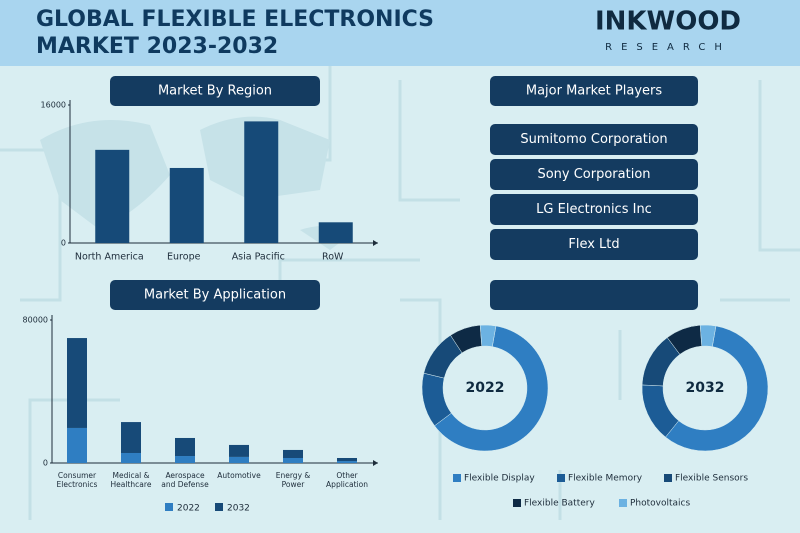 The width and height of the screenshot is (800, 533). What do you see at coordinates (77, 484) in the screenshot?
I see `x-tick-label: Electronics` at bounding box center [77, 484].